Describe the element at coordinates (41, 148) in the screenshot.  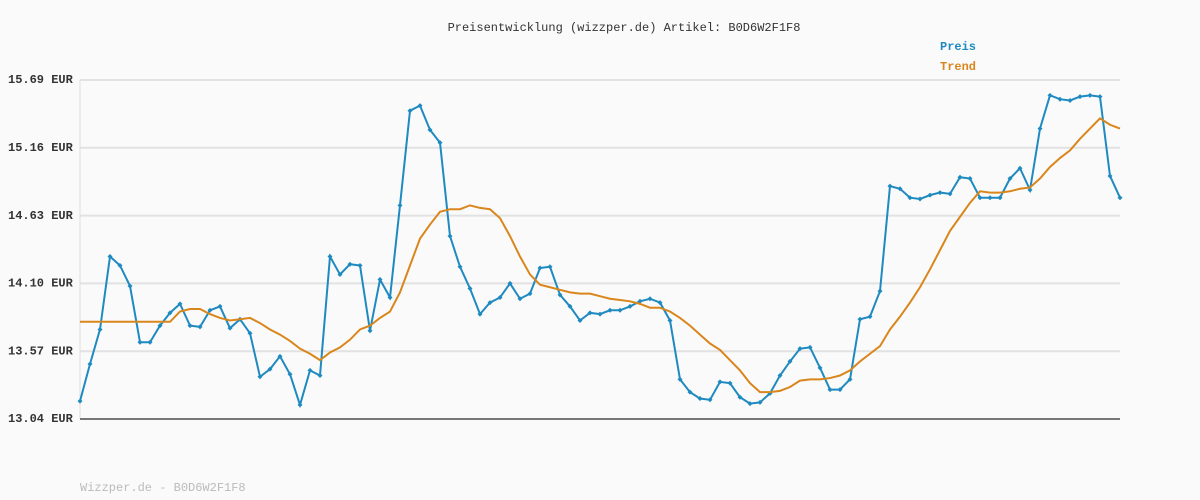
I see `y-tick-label: 15.16 EUR` at that location.